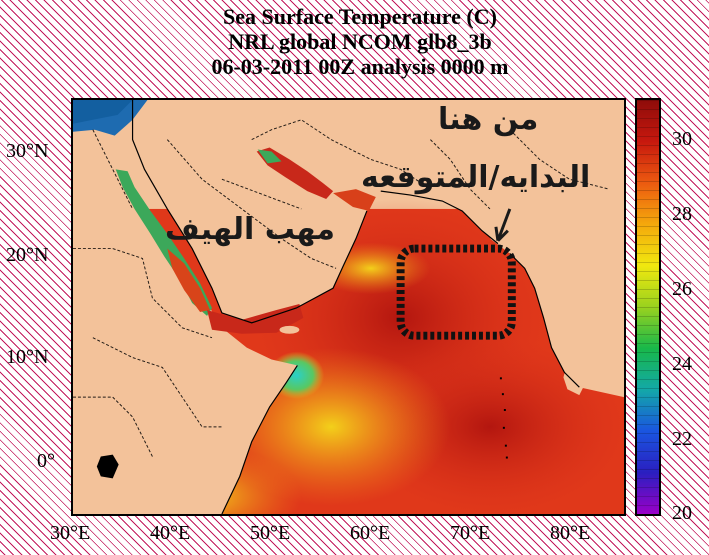 The image size is (709, 555). What do you see at coordinates (27, 255) in the screenshot?
I see `lat-tick: 20°N` at bounding box center [27, 255].